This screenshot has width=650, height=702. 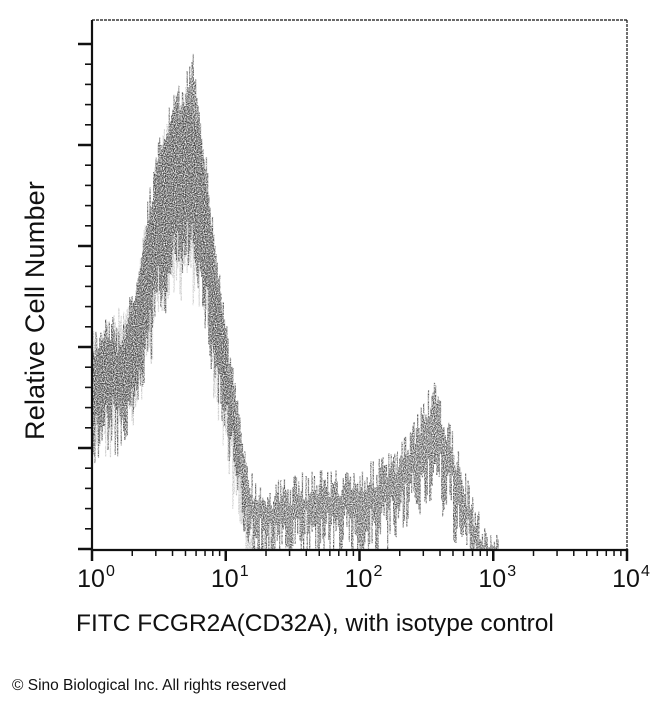 What do you see at coordinates (497, 578) in the screenshot?
I see `x-tick-label: 10³` at bounding box center [497, 578].